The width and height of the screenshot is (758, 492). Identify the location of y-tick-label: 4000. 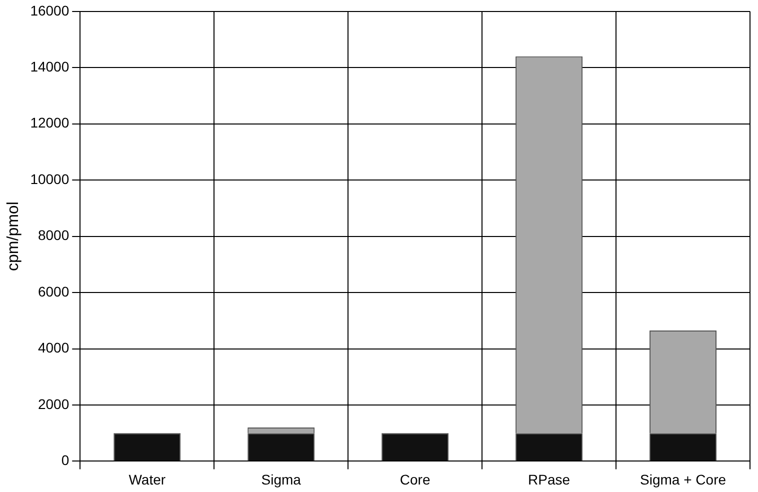
(54, 348).